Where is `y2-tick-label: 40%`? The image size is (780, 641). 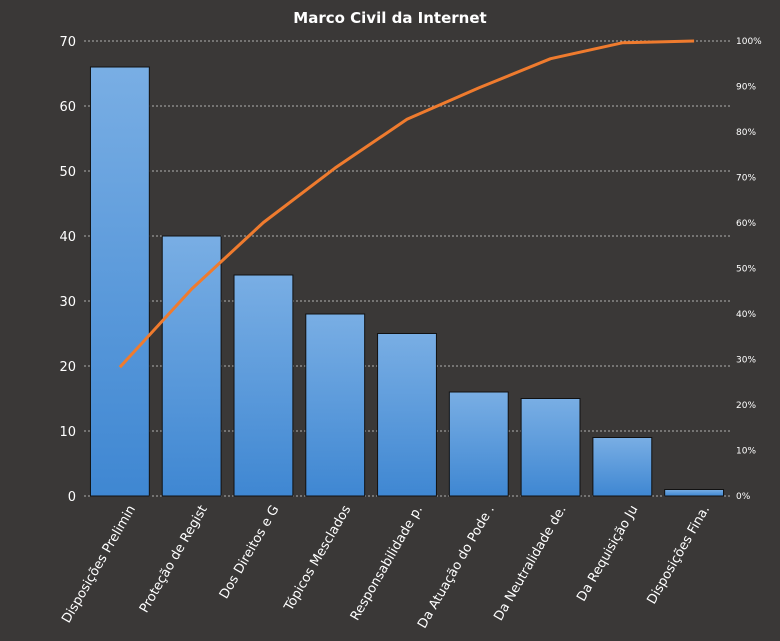 y2-tick-label: 40% is located at coordinates (746, 315).